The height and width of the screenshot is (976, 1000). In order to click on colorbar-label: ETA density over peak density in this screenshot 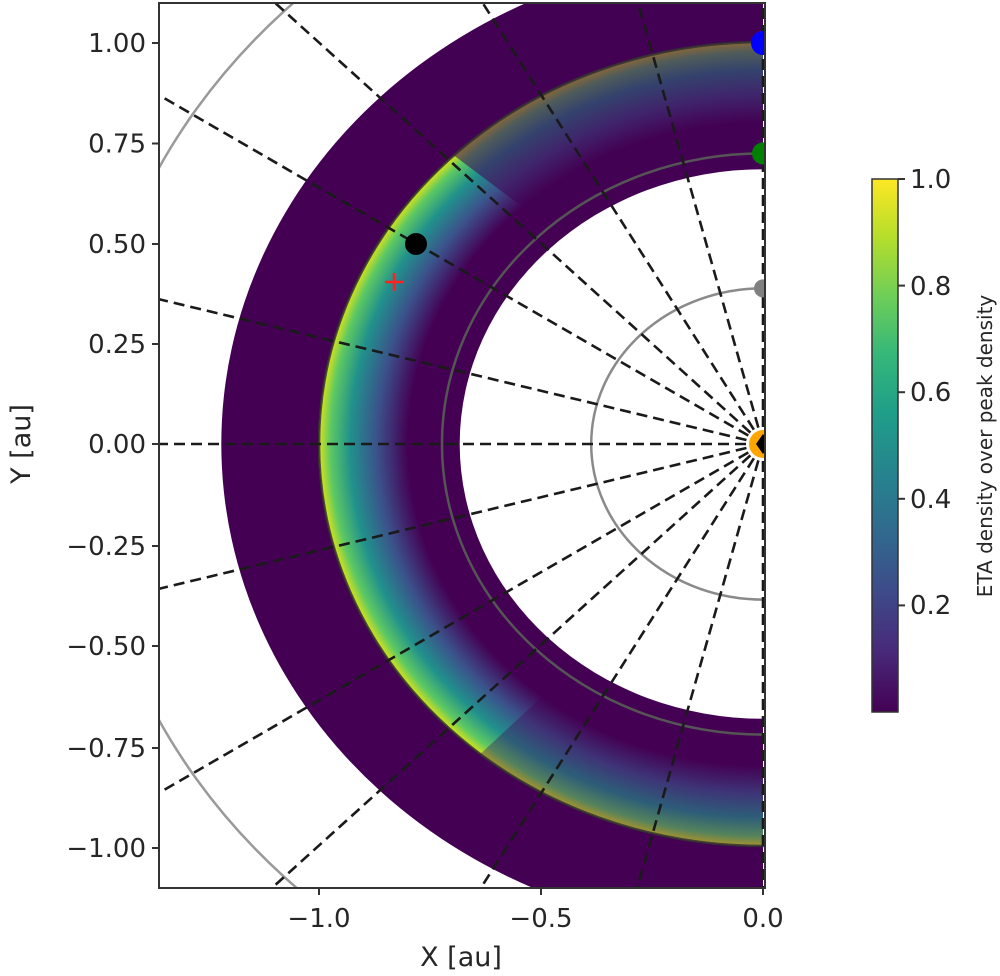, I will do `click(985, 446)`.